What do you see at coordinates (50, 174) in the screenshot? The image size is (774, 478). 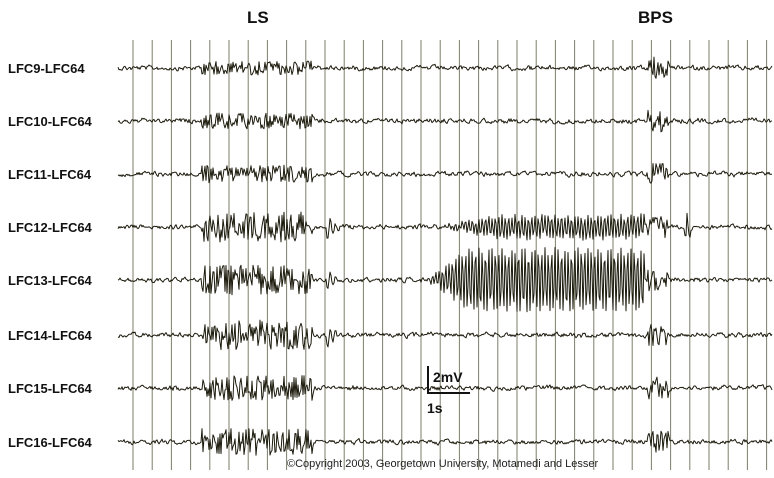 I see `channel-label: LFC11-LFC64` at bounding box center [50, 174].